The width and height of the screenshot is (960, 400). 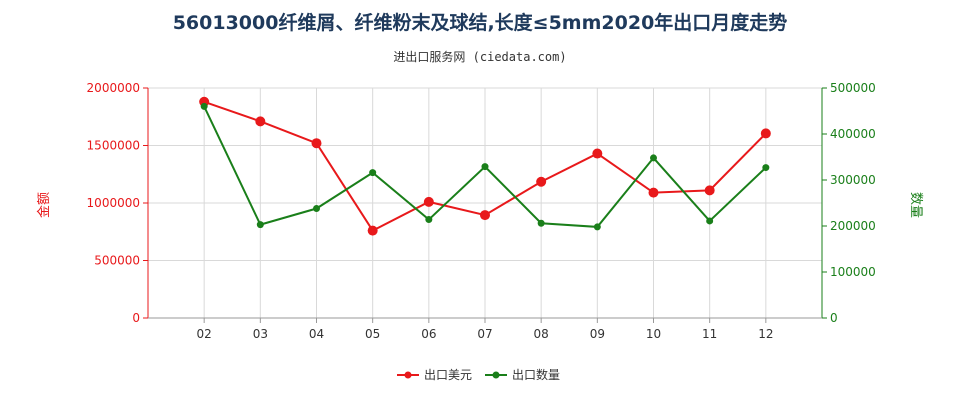 What do you see at coordinates (117, 261) in the screenshot?
I see `left-tick-label: 500000` at bounding box center [117, 261].